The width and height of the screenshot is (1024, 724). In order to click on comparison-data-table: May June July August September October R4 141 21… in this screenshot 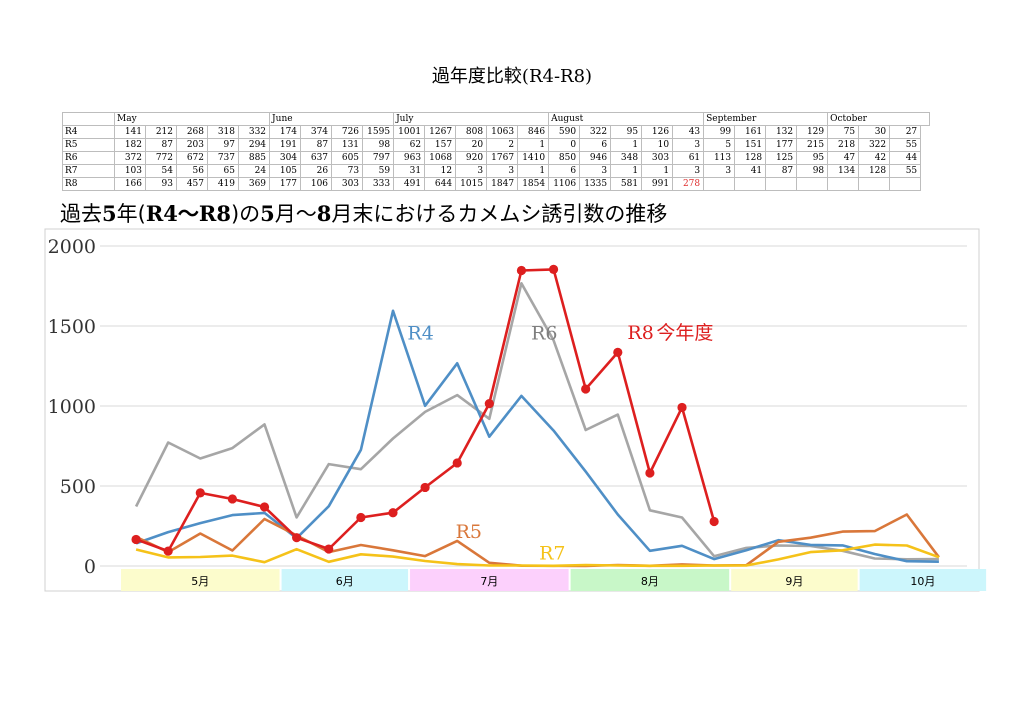, I will do `click(496, 151)`.